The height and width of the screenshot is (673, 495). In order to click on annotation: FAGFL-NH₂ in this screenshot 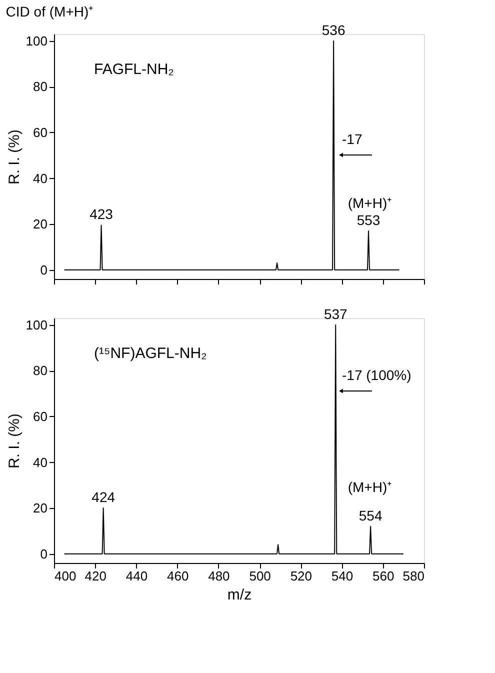, I will do `click(134, 69)`.